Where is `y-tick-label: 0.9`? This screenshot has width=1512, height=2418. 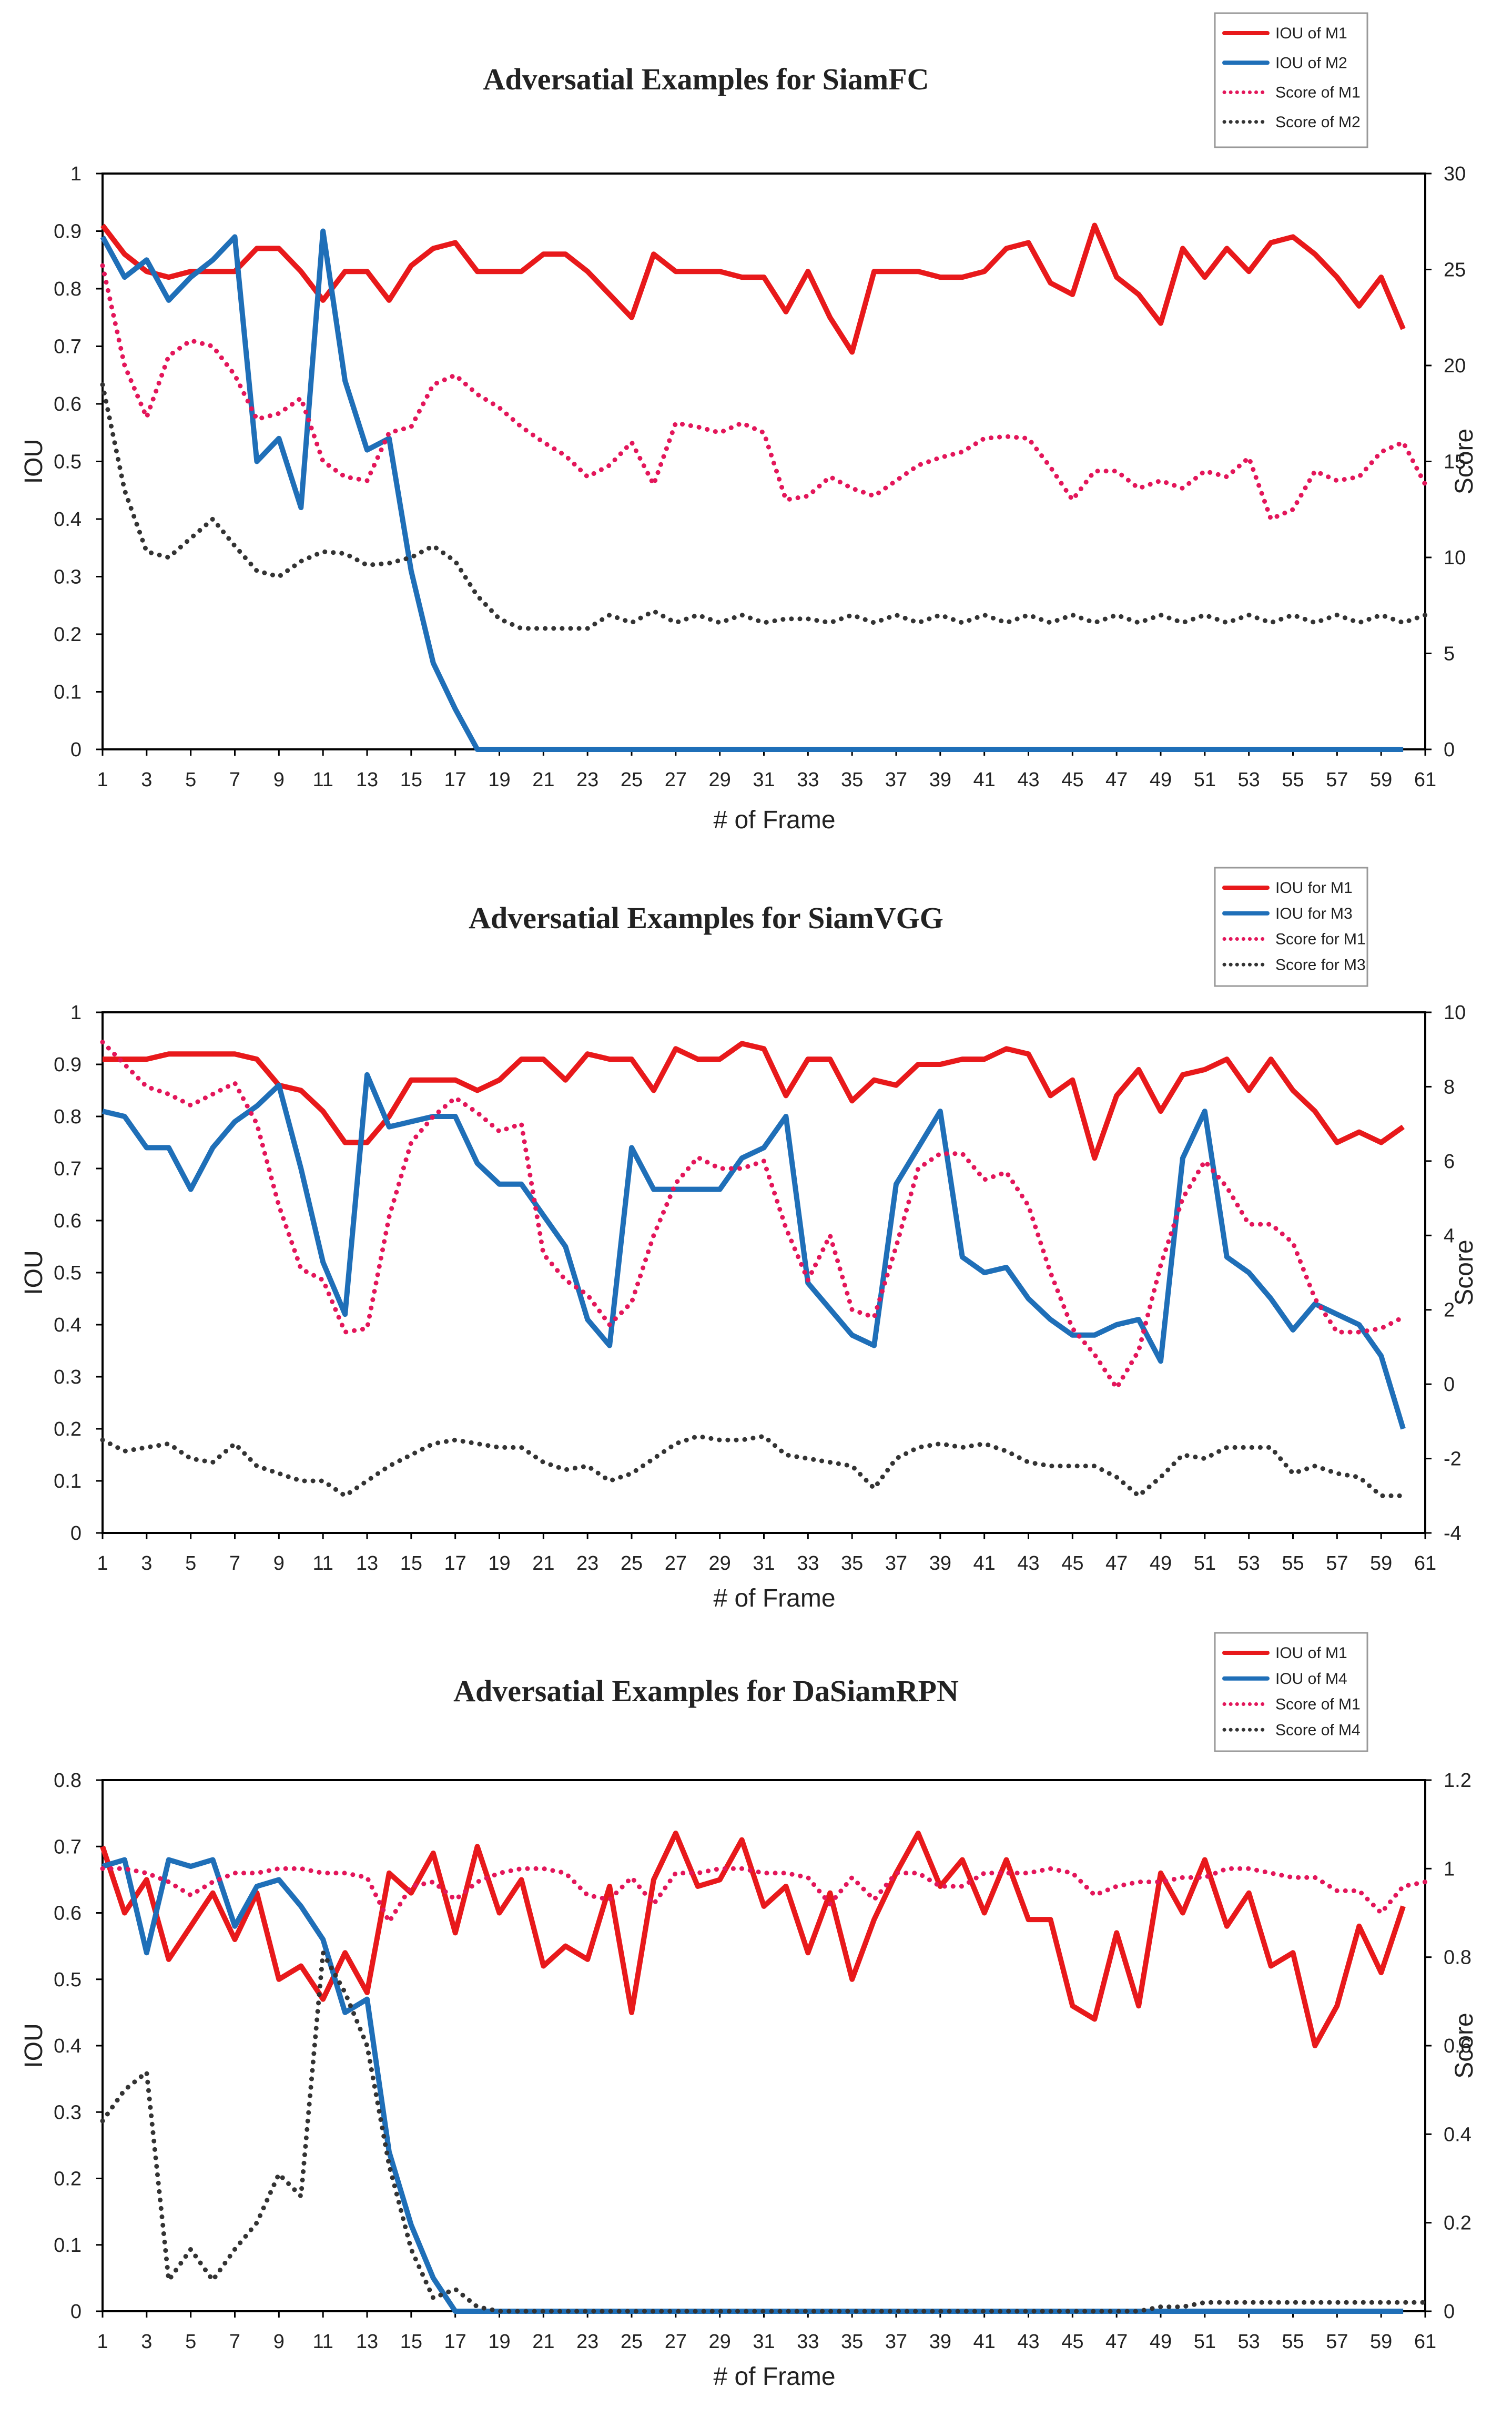 y-tick-label: 0.9 is located at coordinates (68, 1065).